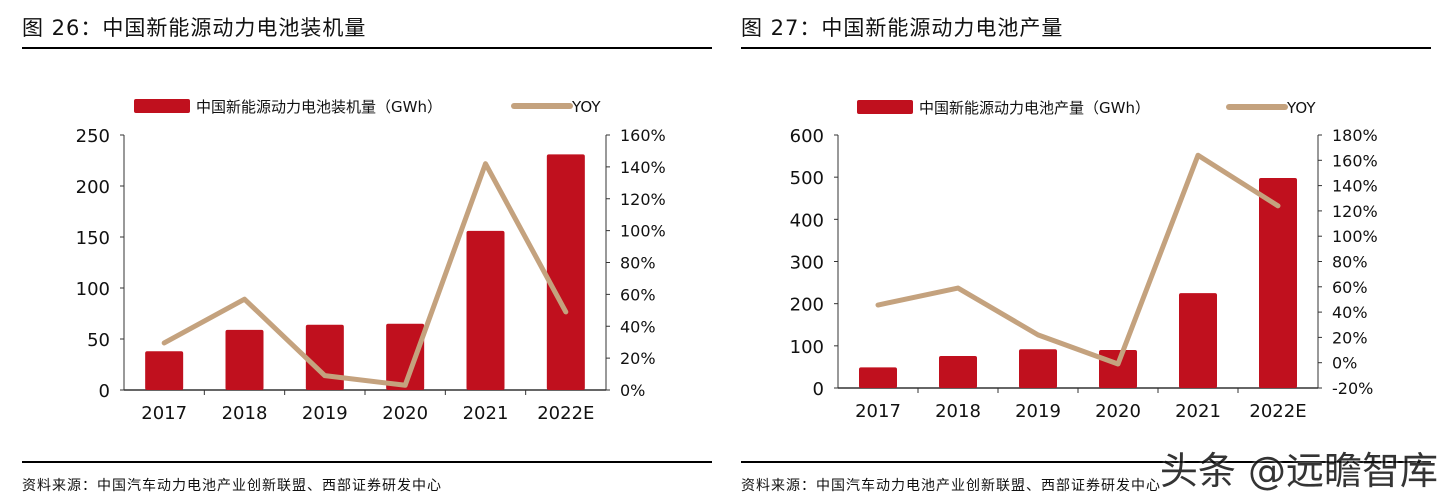  What do you see at coordinates (807, 178) in the screenshot?
I see `left-tick-label: 500` at bounding box center [807, 178].